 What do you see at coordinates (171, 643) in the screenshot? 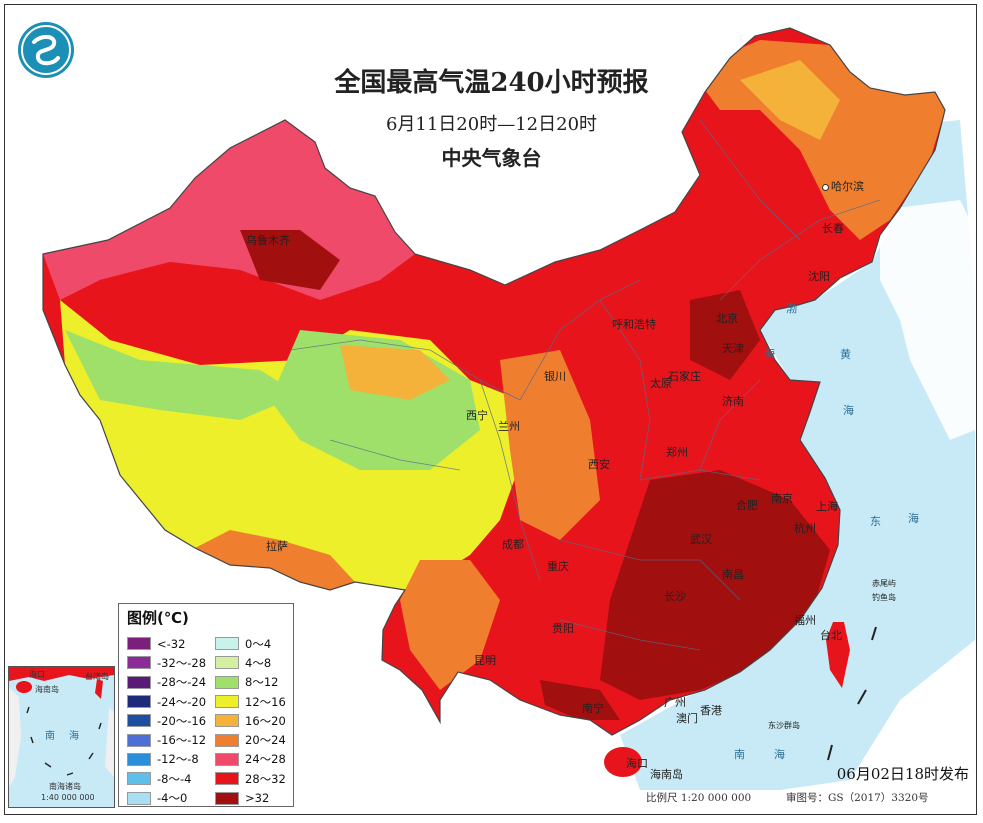
I see `legend-label: <-32` at bounding box center [171, 643].